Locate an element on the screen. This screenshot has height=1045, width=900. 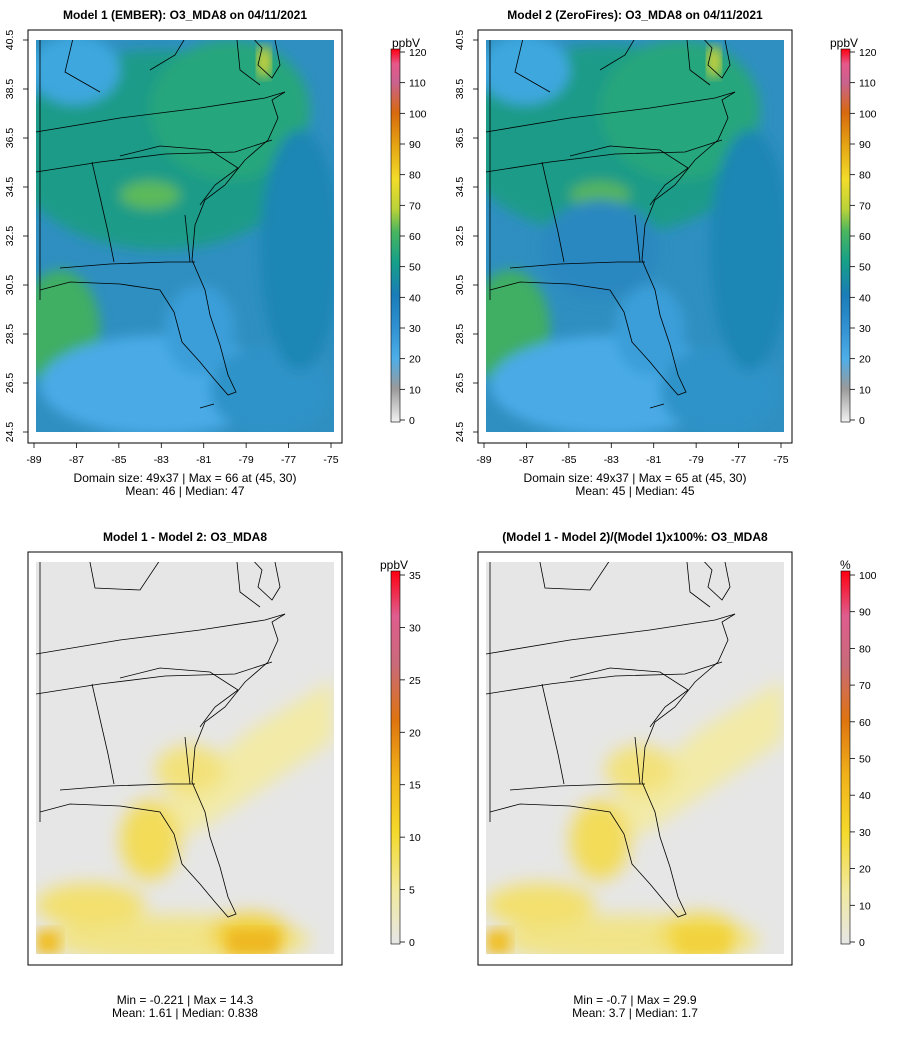
colorbar-tick-label: 35 is located at coordinates (415, 576).